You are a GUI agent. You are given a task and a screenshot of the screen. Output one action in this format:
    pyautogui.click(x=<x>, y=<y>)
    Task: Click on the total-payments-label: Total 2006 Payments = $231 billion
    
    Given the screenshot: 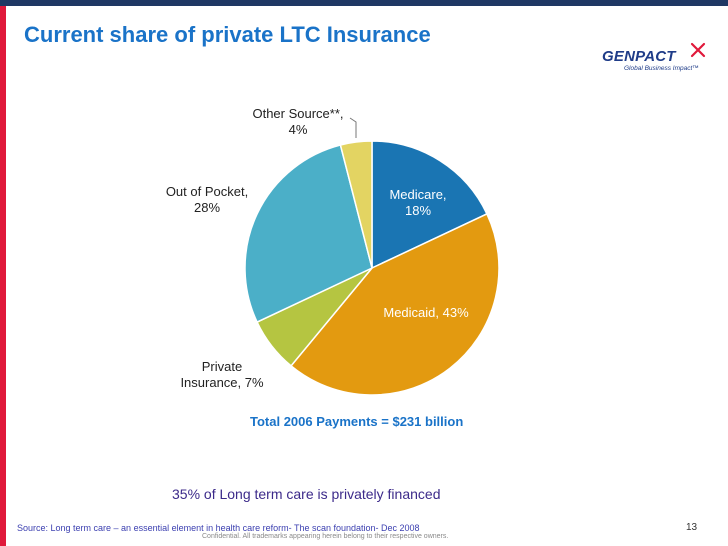 What is the action you would take?
    pyautogui.click(x=357, y=421)
    